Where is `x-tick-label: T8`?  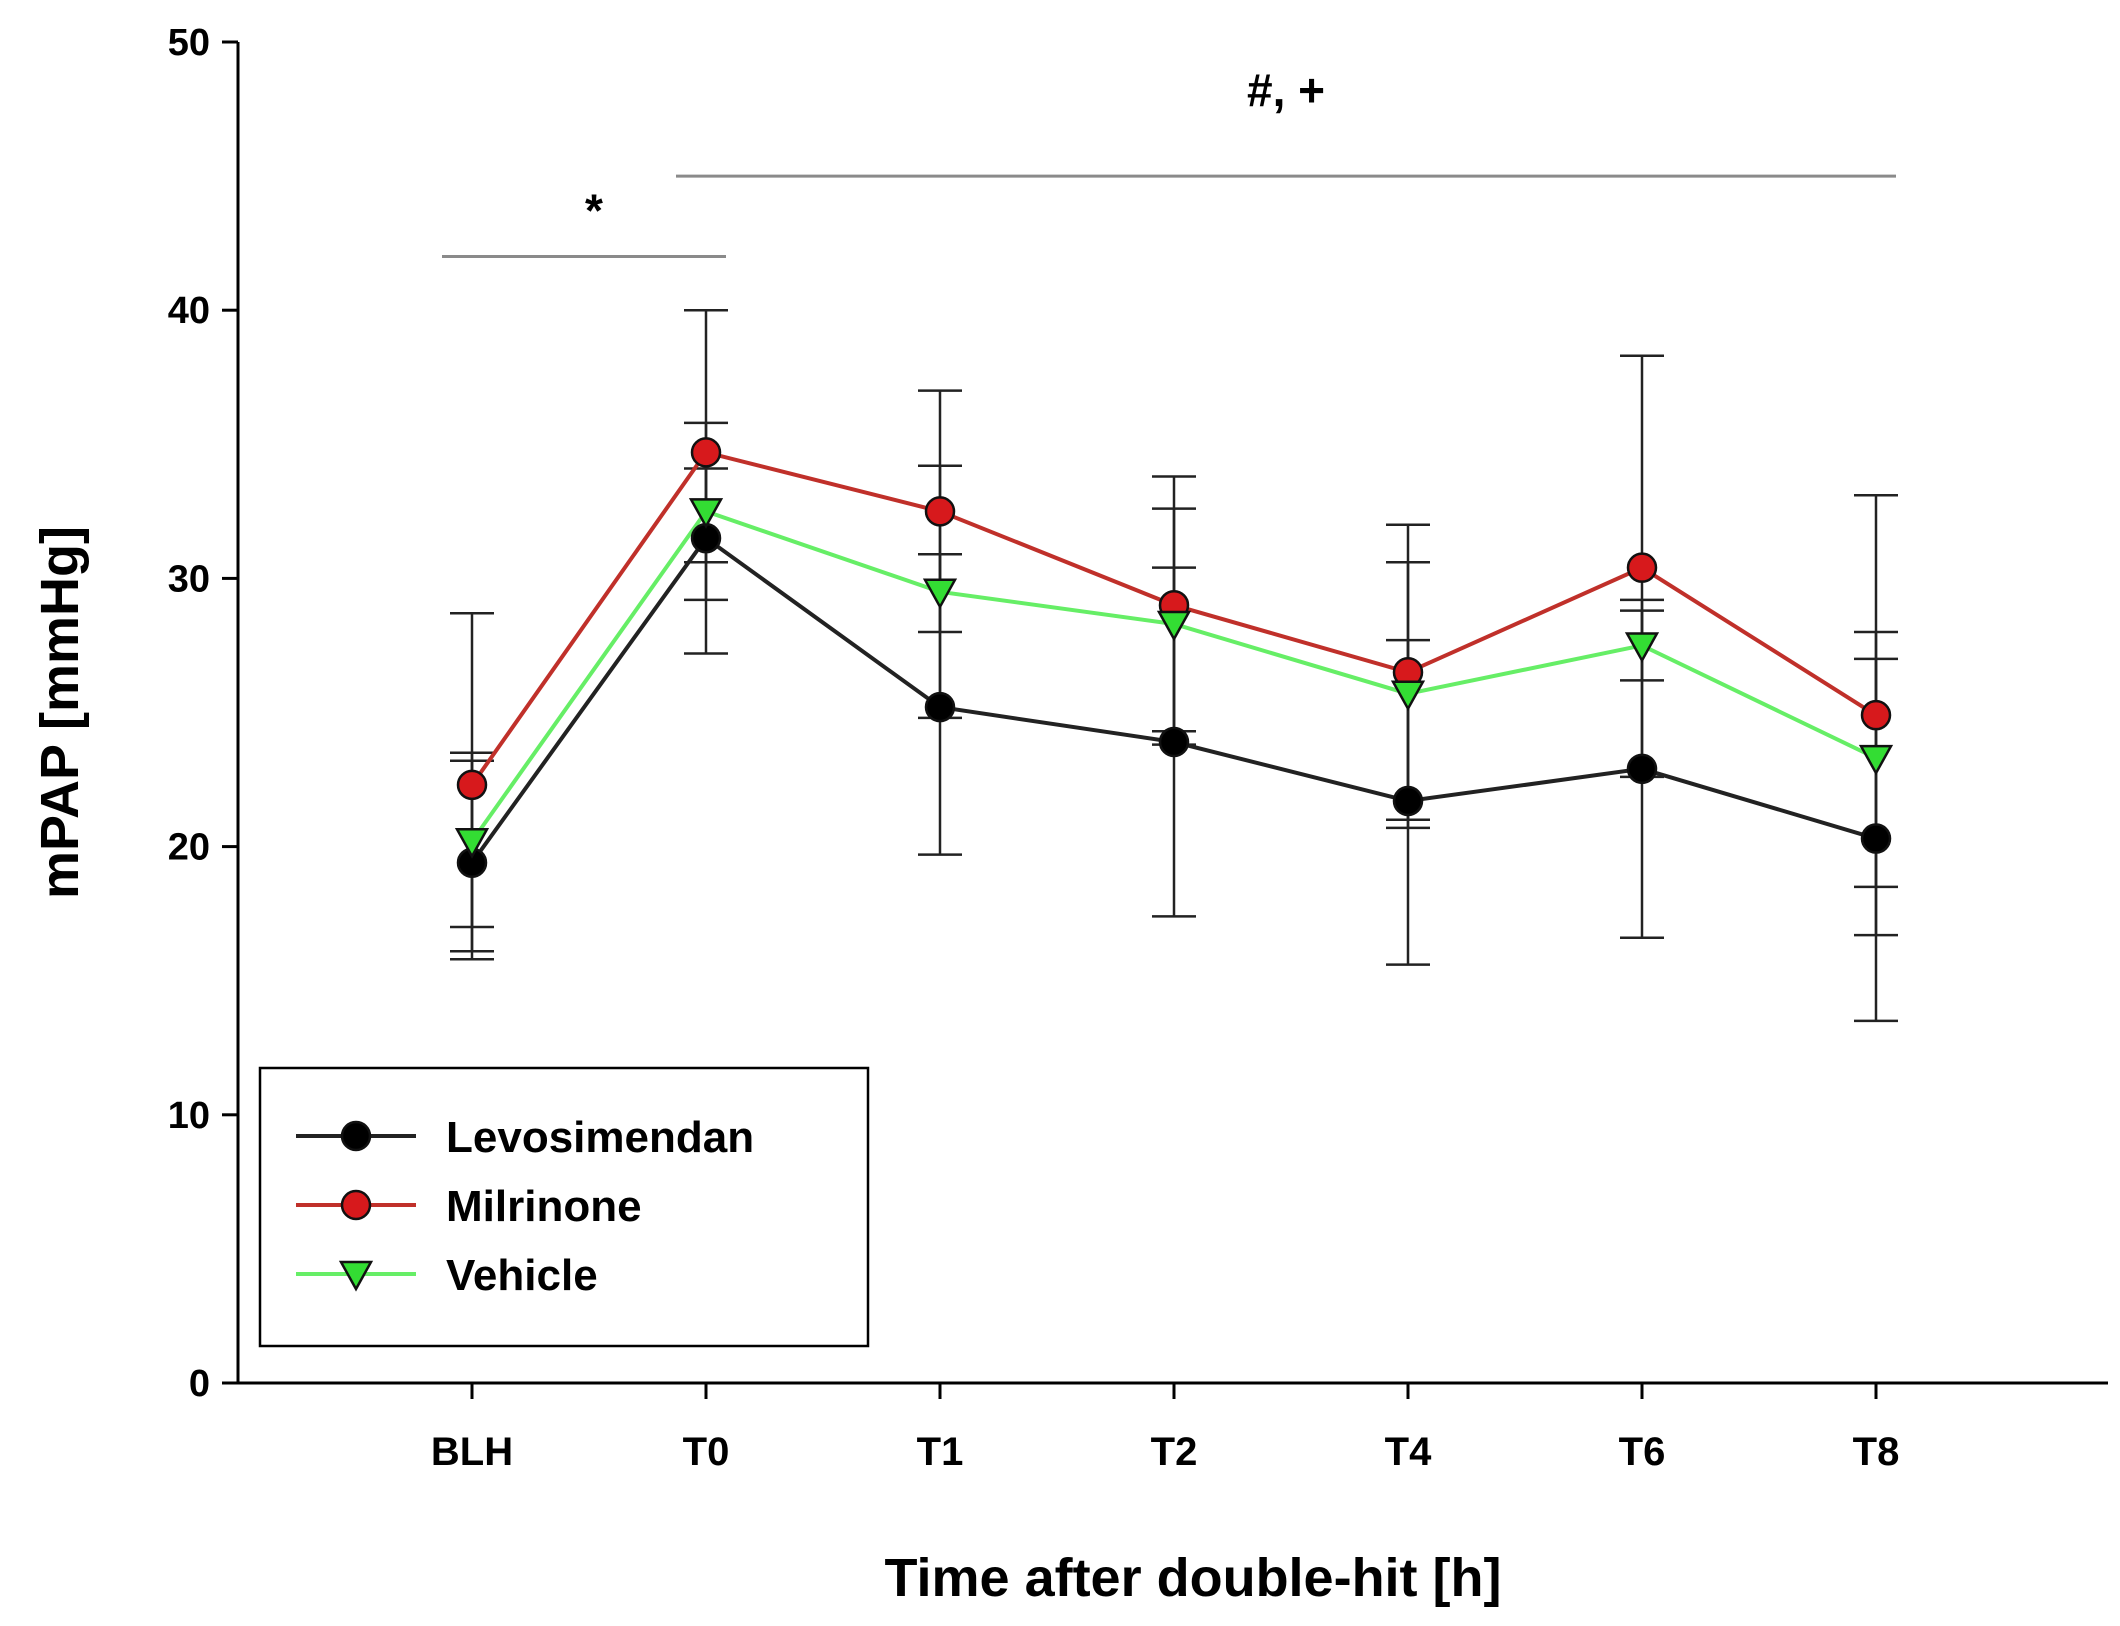 x-tick-label: T8 is located at coordinates (1876, 1452).